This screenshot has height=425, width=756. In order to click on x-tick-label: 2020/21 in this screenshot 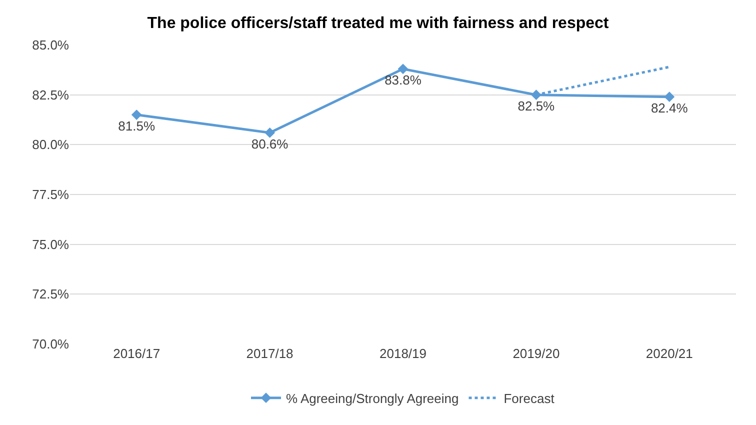, I will do `click(669, 353)`.